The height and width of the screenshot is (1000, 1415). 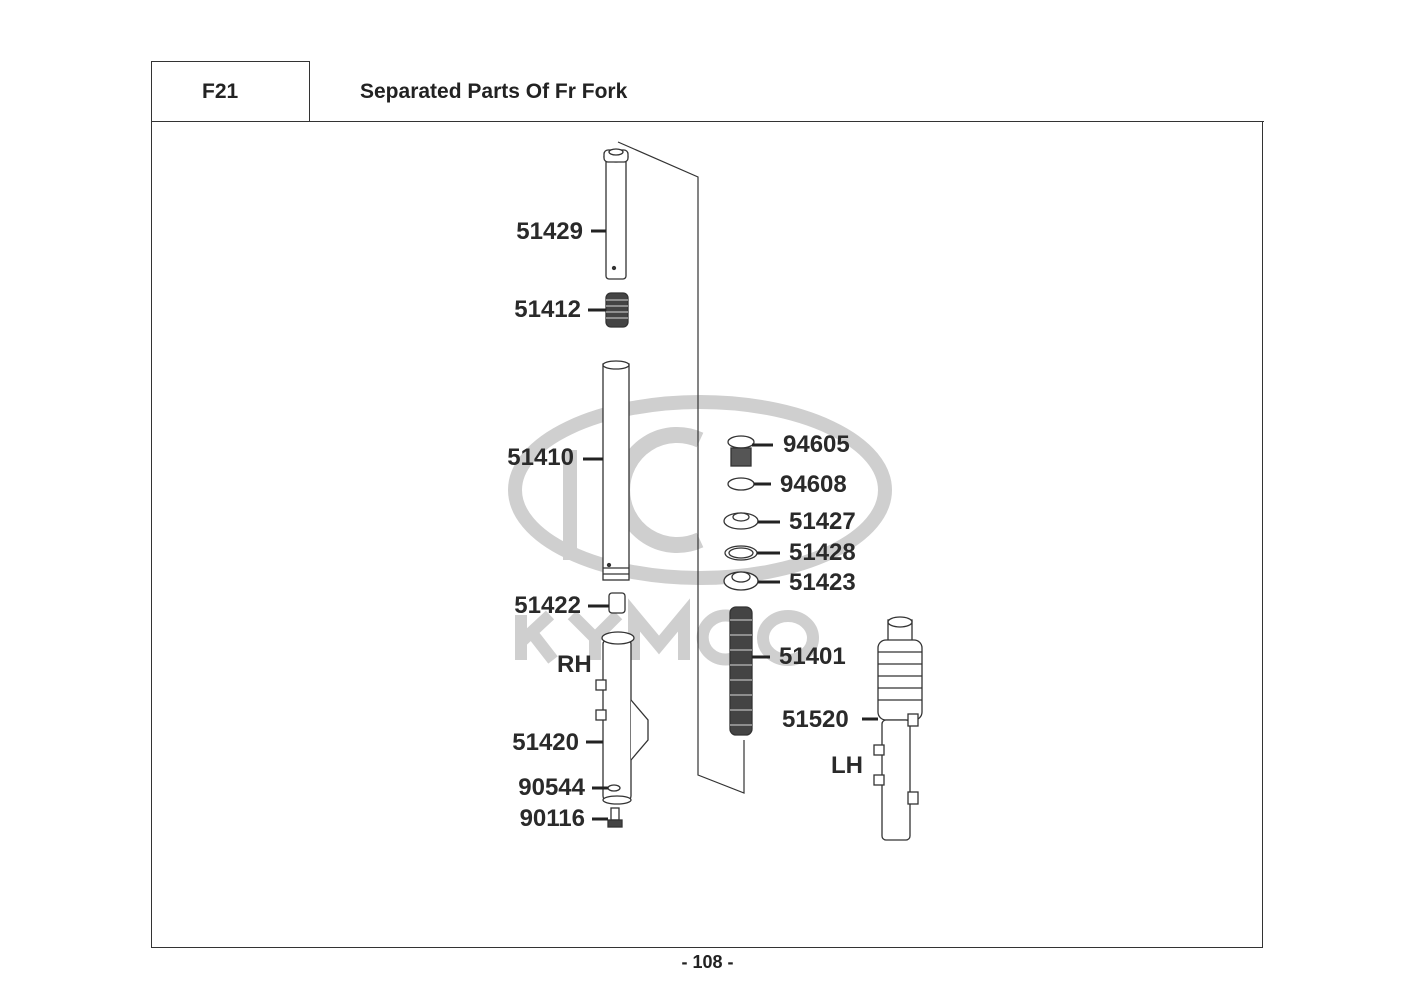 I want to click on side-label-rh: RH, so click(x=574, y=664).